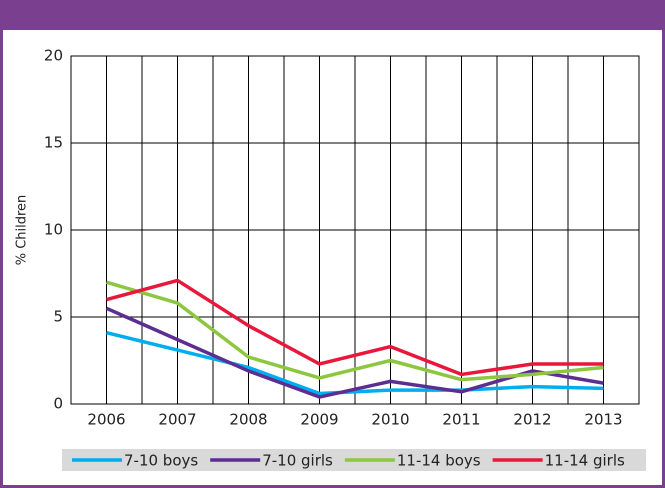  I want to click on x-tick-label: 2008, so click(248, 420).